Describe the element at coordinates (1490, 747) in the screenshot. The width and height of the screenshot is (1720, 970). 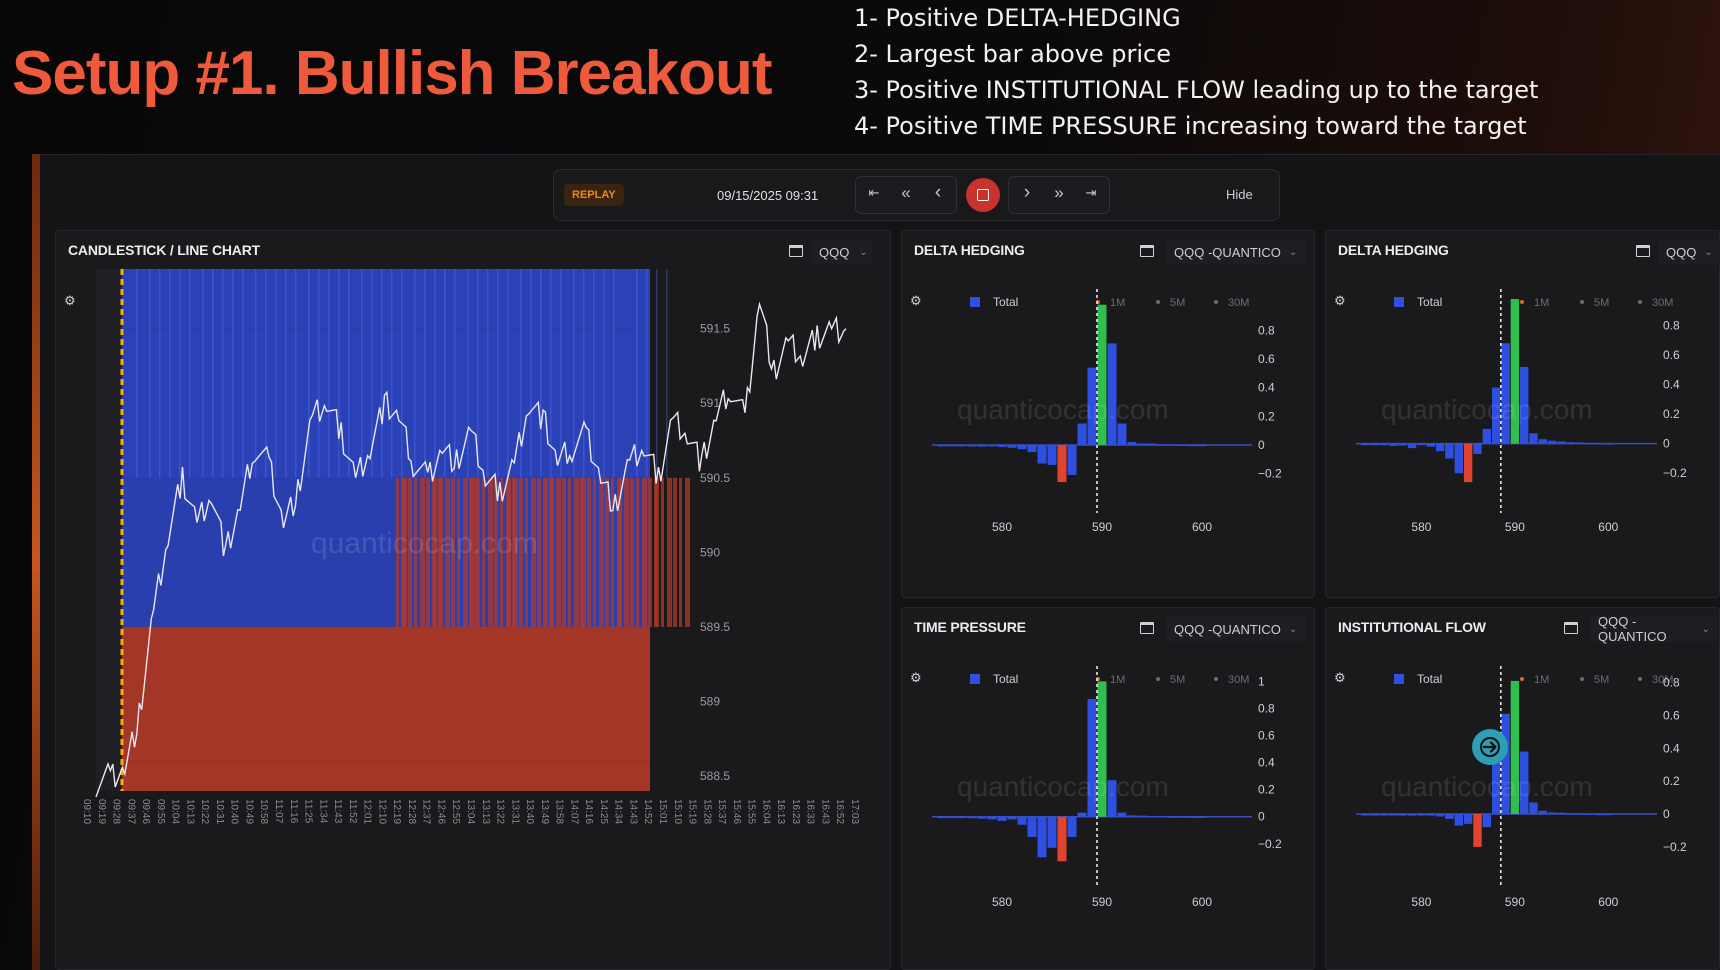
I see `arrow-right-icon` at that location.